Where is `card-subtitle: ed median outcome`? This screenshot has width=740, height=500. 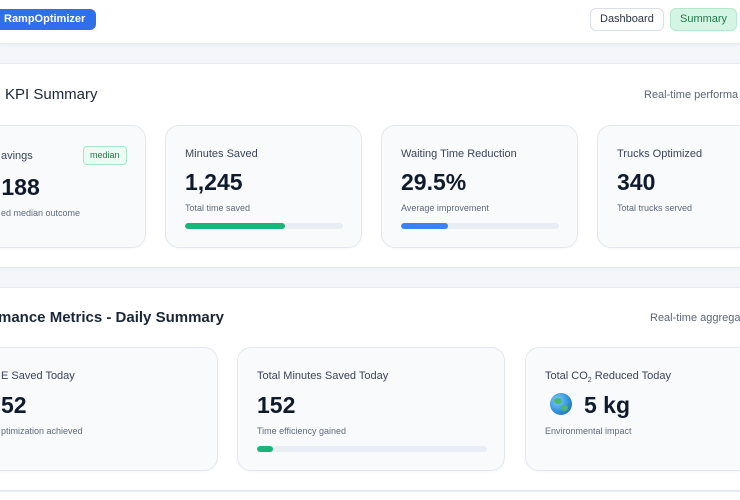 card-subtitle: ed median outcome is located at coordinates (41, 213).